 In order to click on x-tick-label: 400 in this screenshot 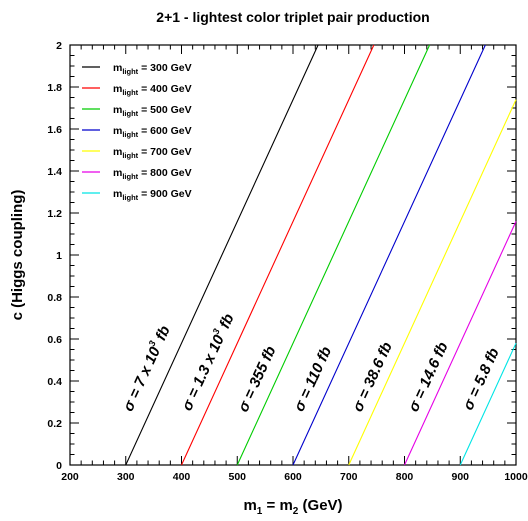, I will do `click(182, 477)`.